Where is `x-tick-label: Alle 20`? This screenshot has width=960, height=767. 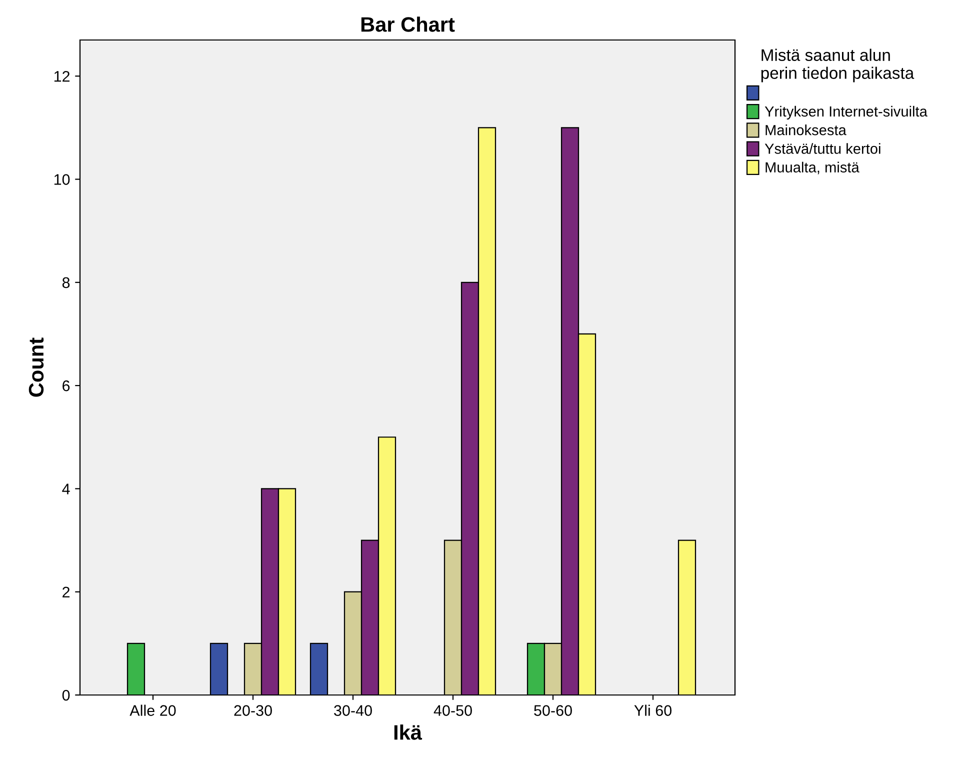 x-tick-label: Alle 20 is located at coordinates (153, 710).